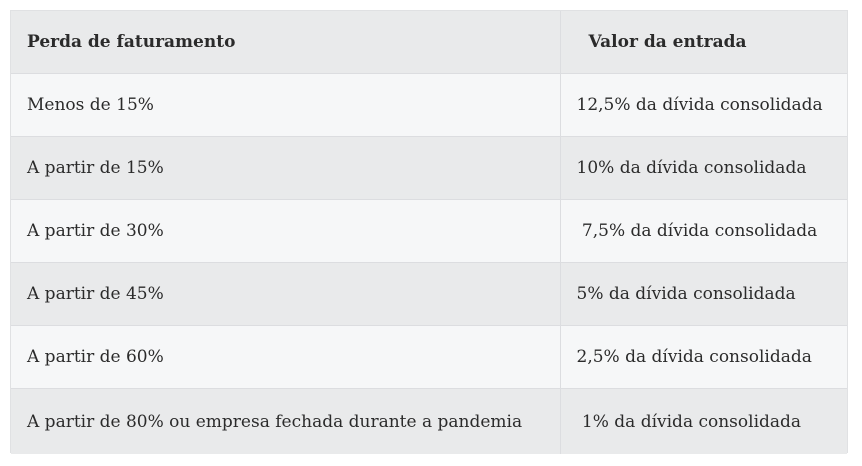 The image size is (862, 466). What do you see at coordinates (703, 42) in the screenshot?
I see `column-header-down-payment: Valor da entrada` at bounding box center [703, 42].